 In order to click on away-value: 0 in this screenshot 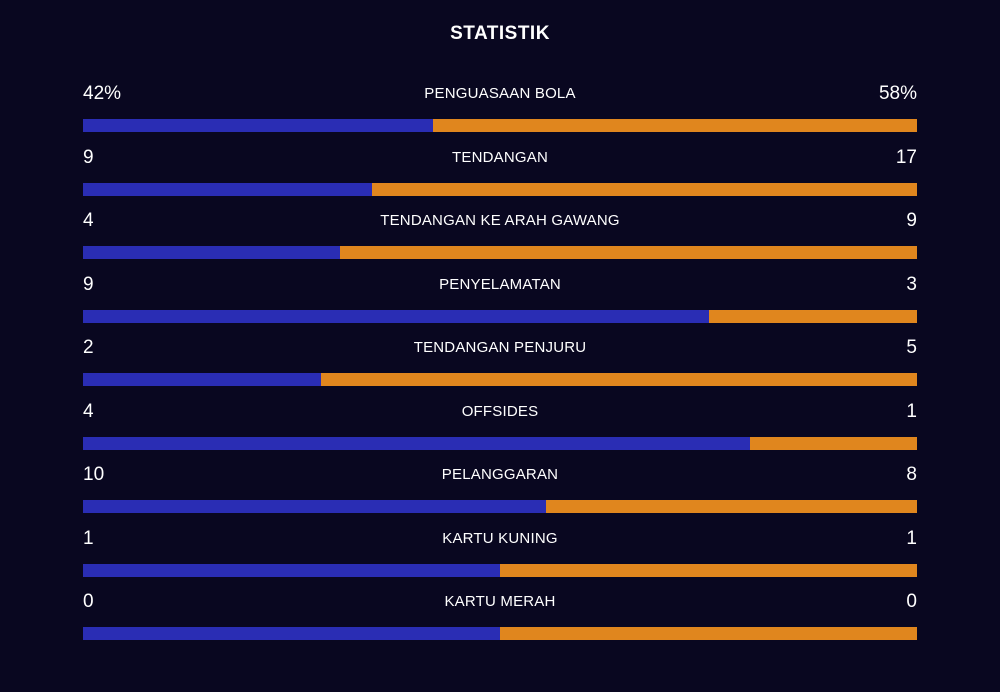, I will do `click(911, 601)`.